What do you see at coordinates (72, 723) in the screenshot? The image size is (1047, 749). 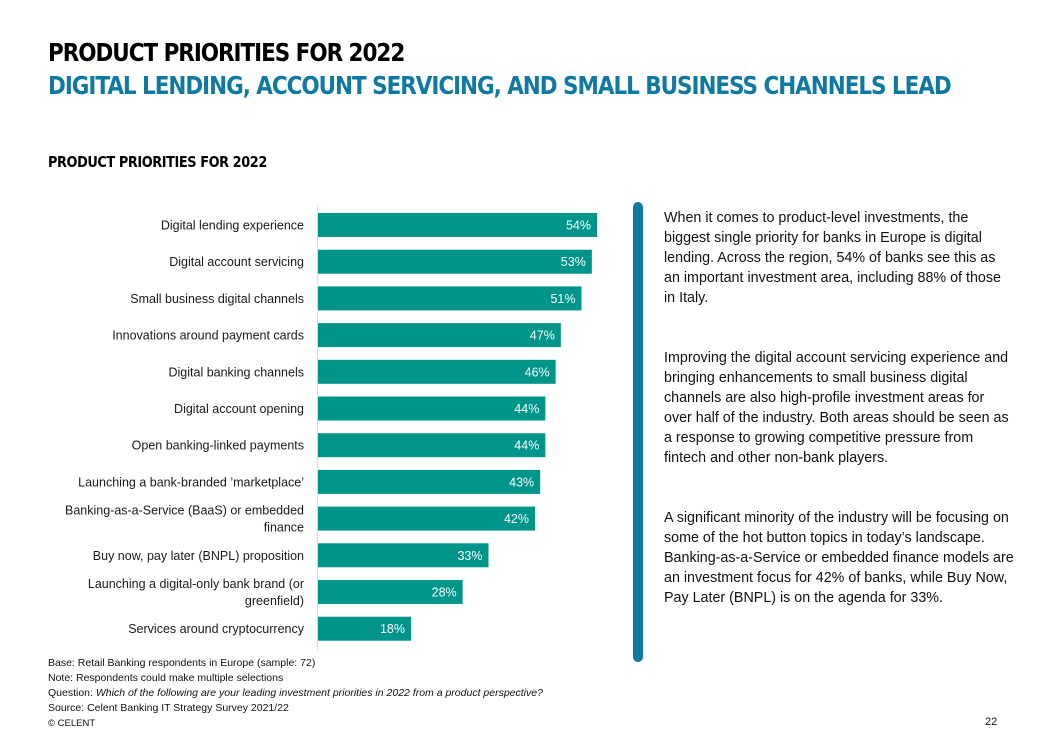 I see `copyright: © CELENT` at bounding box center [72, 723].